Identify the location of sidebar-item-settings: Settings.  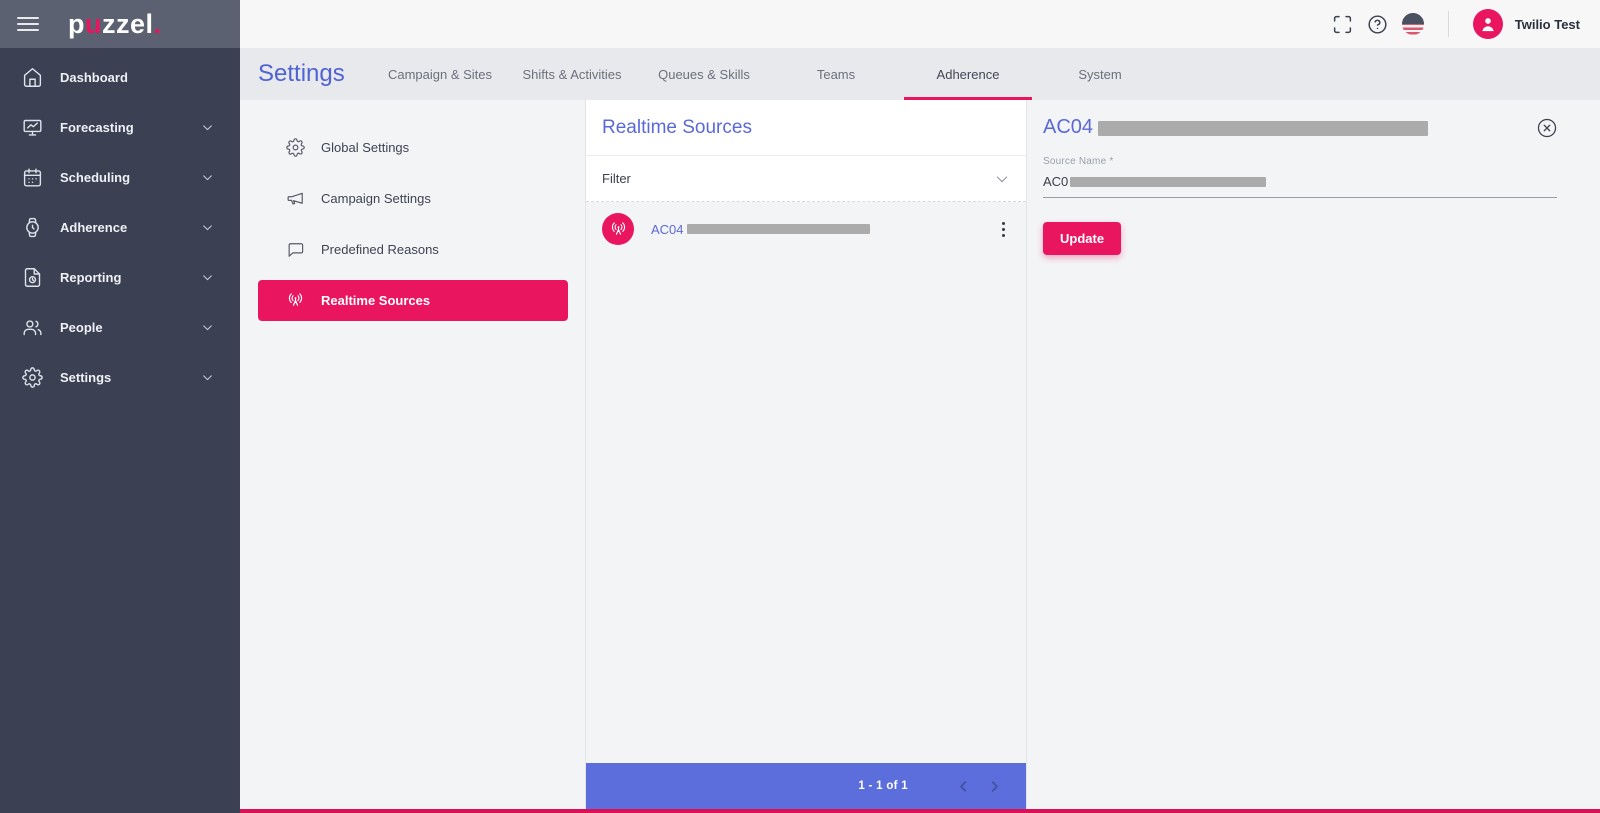
(120, 377).